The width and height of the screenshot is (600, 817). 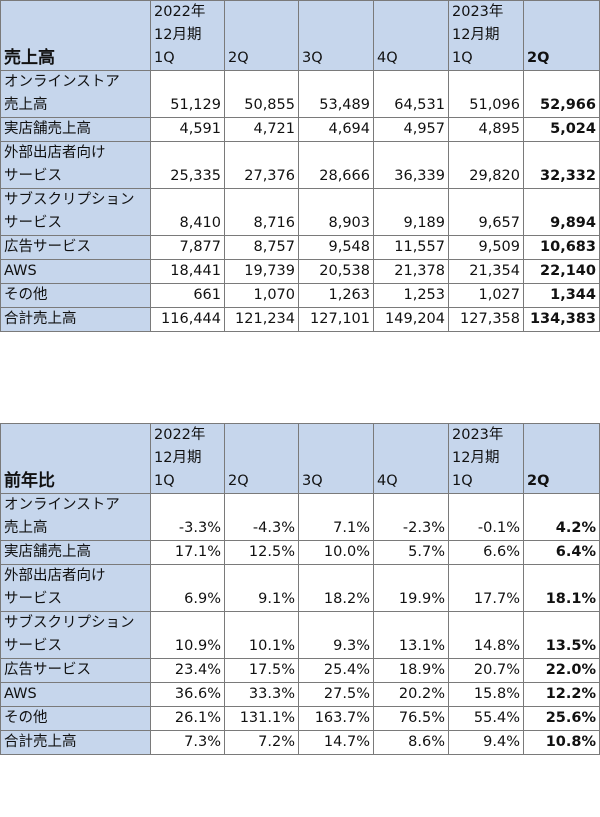 I want to click on value-cell: 9,657, so click(x=486, y=212).